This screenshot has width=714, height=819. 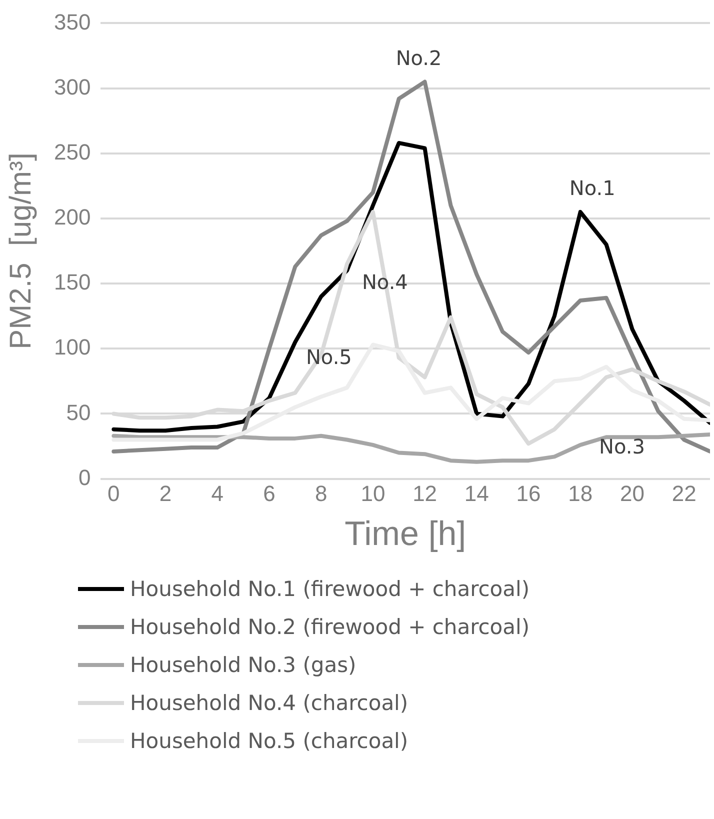 I want to click on x-tick-label: 8, so click(x=321, y=493).